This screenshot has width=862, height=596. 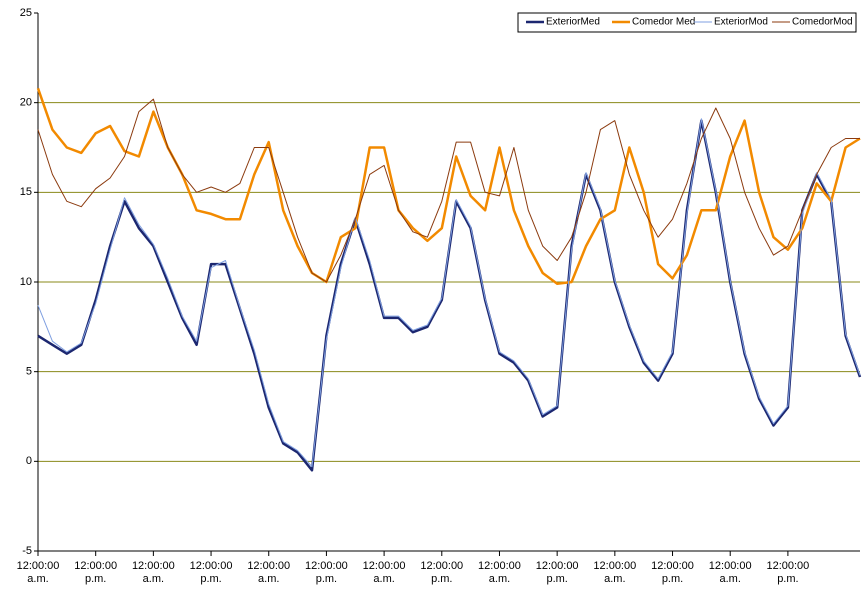 I want to click on legend-label: ComedorMod, so click(x=822, y=22).